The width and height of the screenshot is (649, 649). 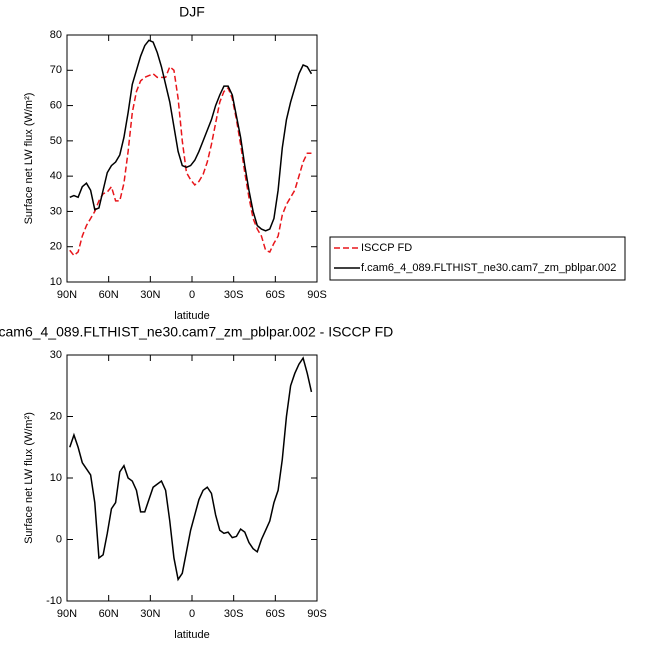 What do you see at coordinates (56, 105) in the screenshot?
I see `y-tick-label: 60` at bounding box center [56, 105].